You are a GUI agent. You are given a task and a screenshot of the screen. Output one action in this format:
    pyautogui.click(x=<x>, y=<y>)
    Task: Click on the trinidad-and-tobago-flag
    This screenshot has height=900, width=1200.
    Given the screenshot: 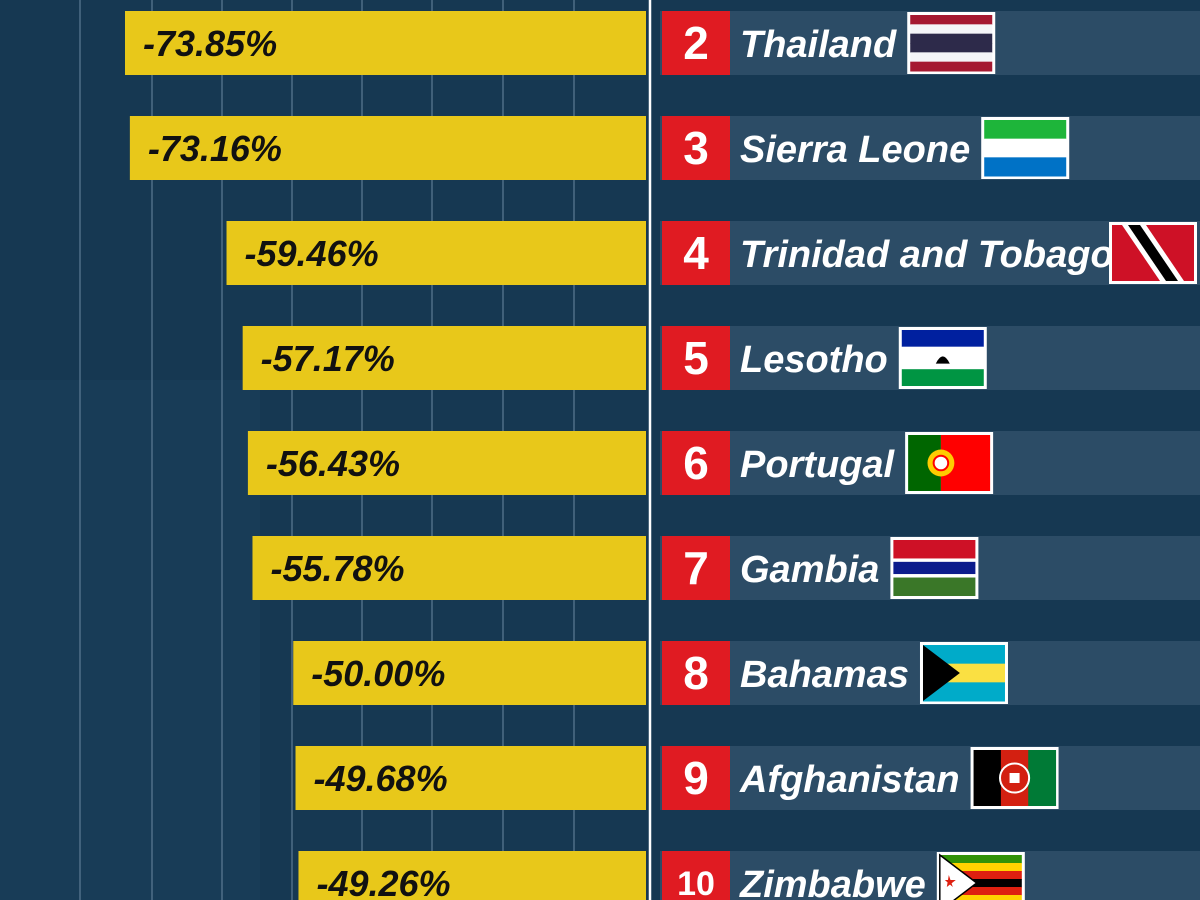 What is the action you would take?
    pyautogui.click(x=1153, y=253)
    